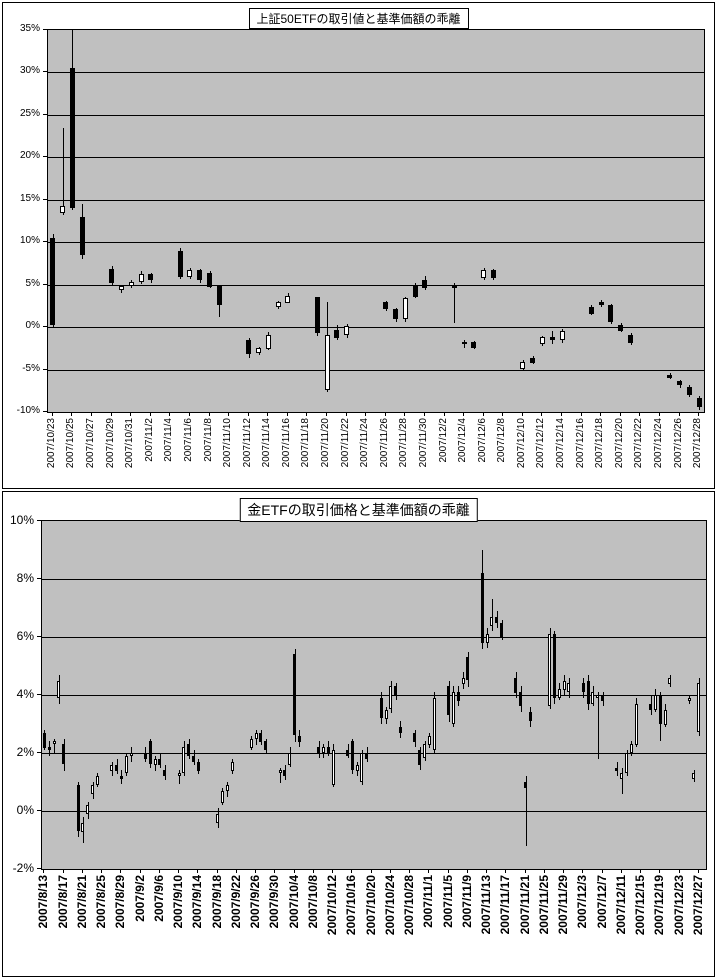 The image size is (717, 978). I want to click on y-axis-label: -5%, so click(31, 368).